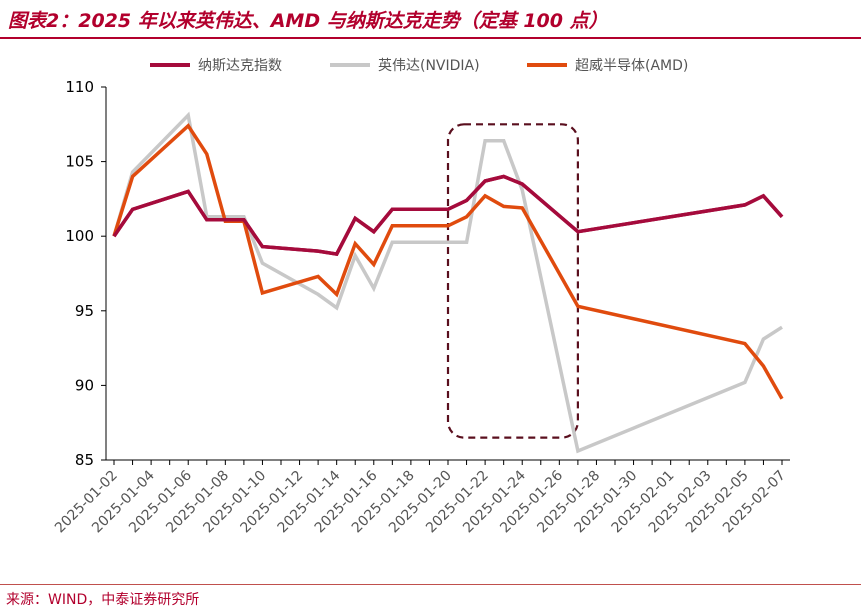  What do you see at coordinates (103, 600) in the screenshot?
I see `source-note: 来源：WIND，中泰证券研究所` at bounding box center [103, 600].